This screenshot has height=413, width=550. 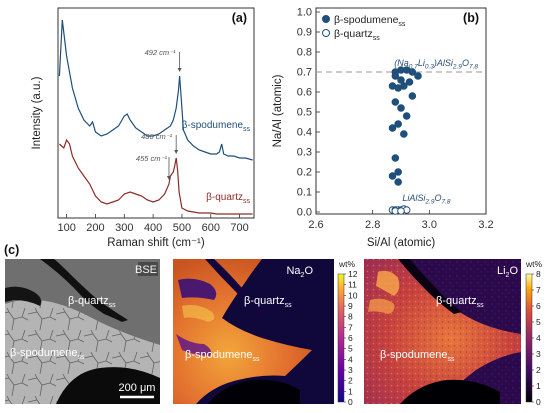 What do you see at coordinates (304, 213) in the screenshot?
I see `panel-b-y-tick-label: 0.0` at bounding box center [304, 213].